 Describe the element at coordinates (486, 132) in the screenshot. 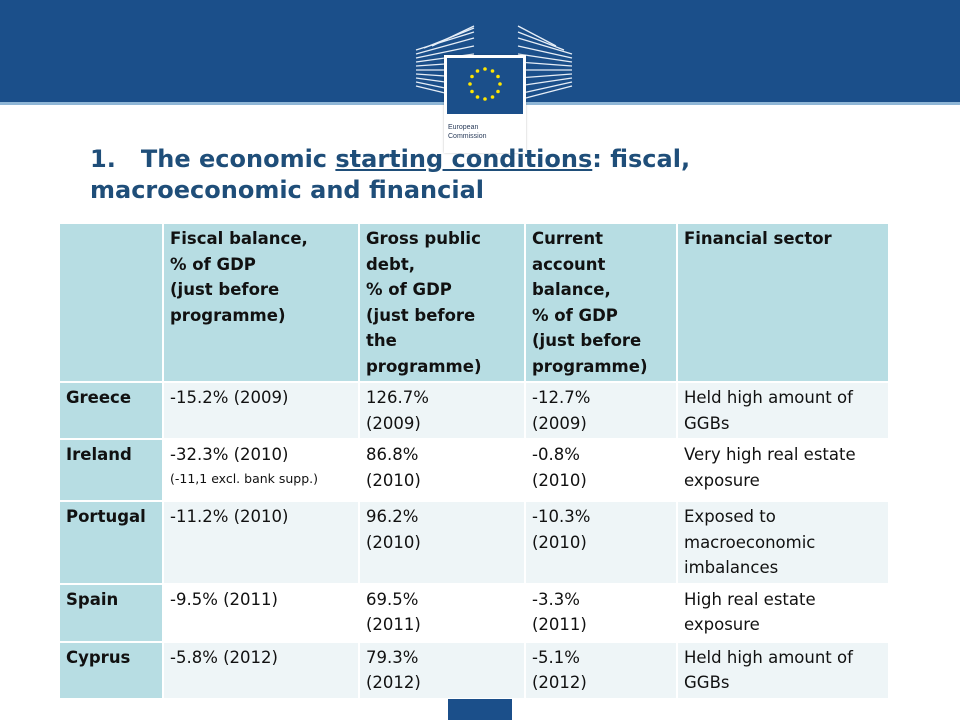

I see `logo-wordmark: European Commission` at that location.